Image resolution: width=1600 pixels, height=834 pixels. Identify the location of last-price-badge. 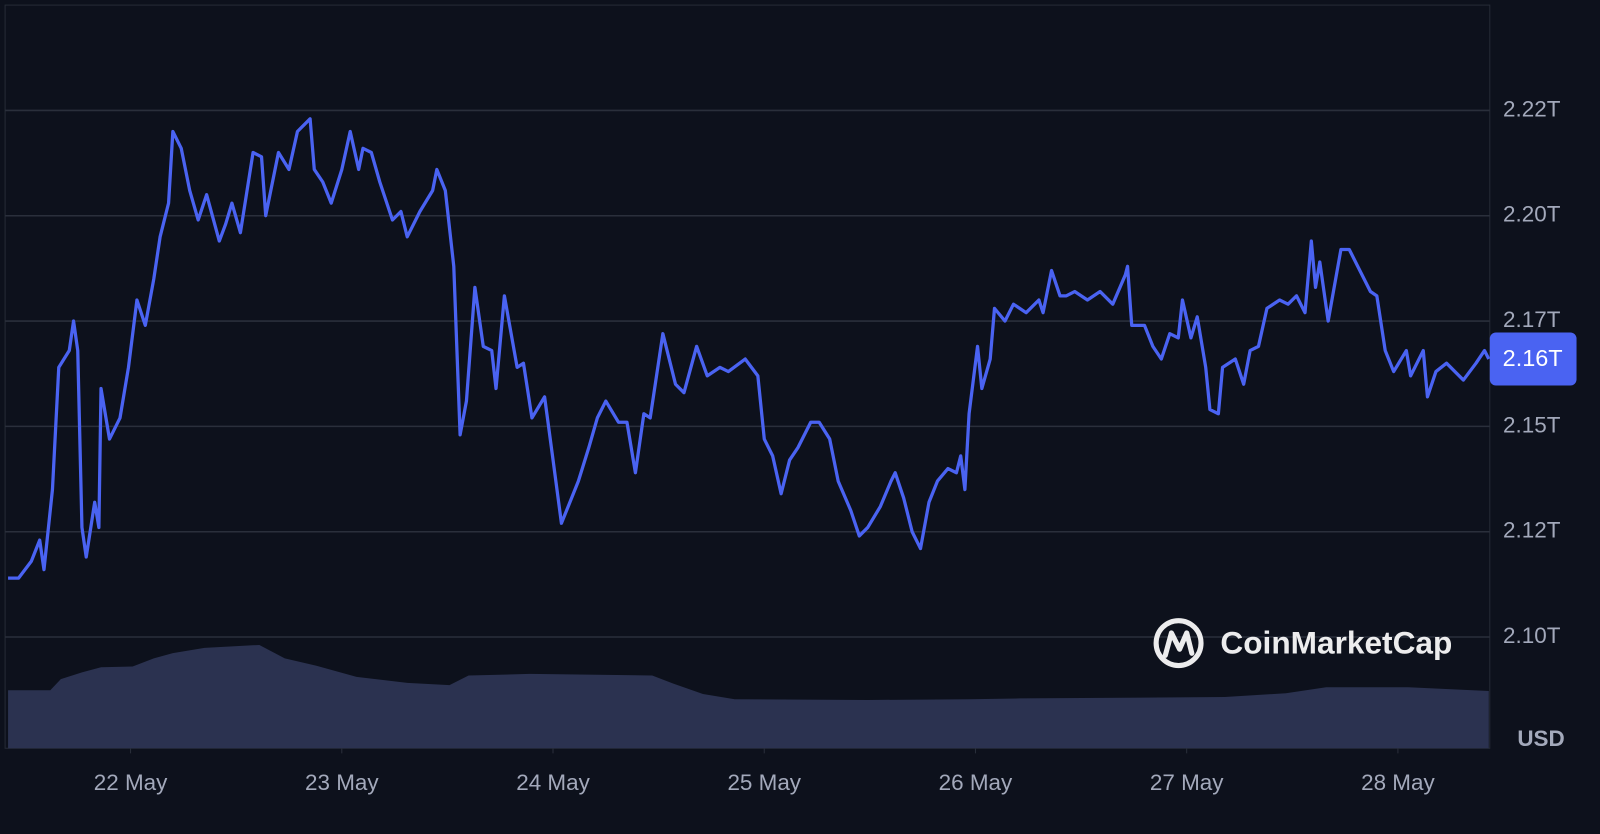
(1533, 359).